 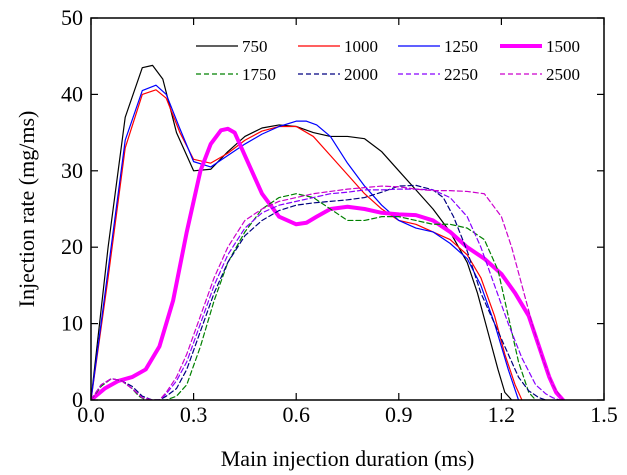 I want to click on x-tick-label: 0.3, so click(x=194, y=414).